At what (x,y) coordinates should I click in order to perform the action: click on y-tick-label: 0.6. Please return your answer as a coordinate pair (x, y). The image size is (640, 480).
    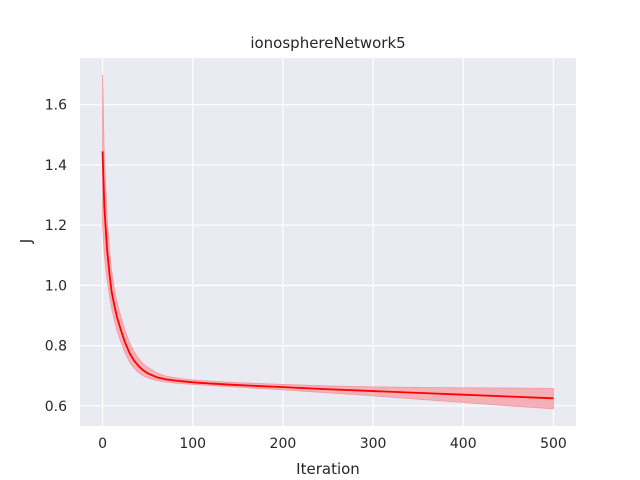
    Looking at the image, I should click on (56, 407).